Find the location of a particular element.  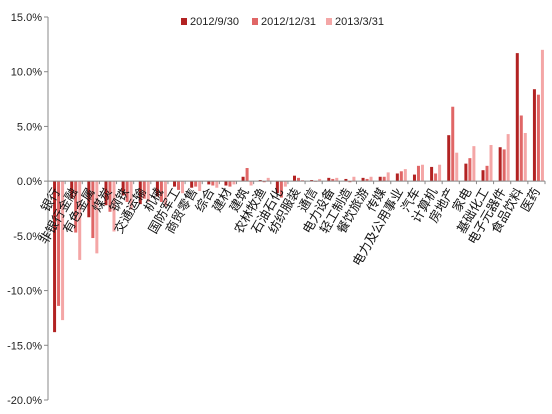

y-tick-label: -15.0% is located at coordinates (24, 346).